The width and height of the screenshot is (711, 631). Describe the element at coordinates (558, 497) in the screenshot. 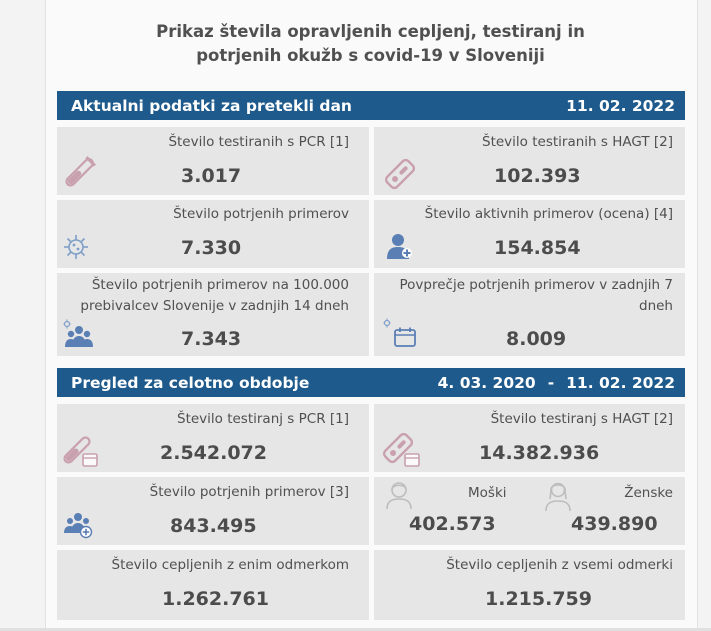

I see `female-icon` at that location.